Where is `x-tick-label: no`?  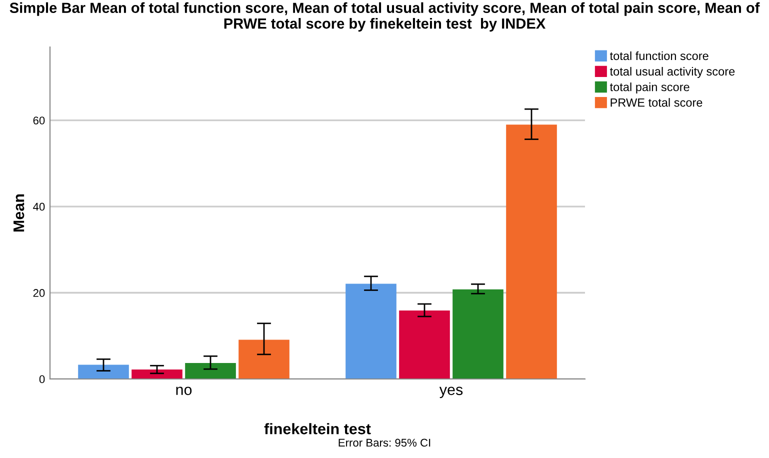 x-tick-label: no is located at coordinates (184, 391).